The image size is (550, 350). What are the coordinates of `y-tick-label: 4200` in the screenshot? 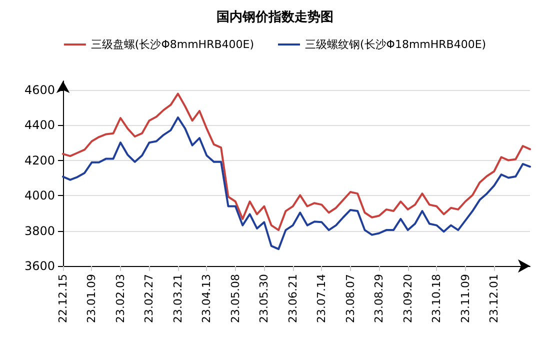 It's located at (39, 160).